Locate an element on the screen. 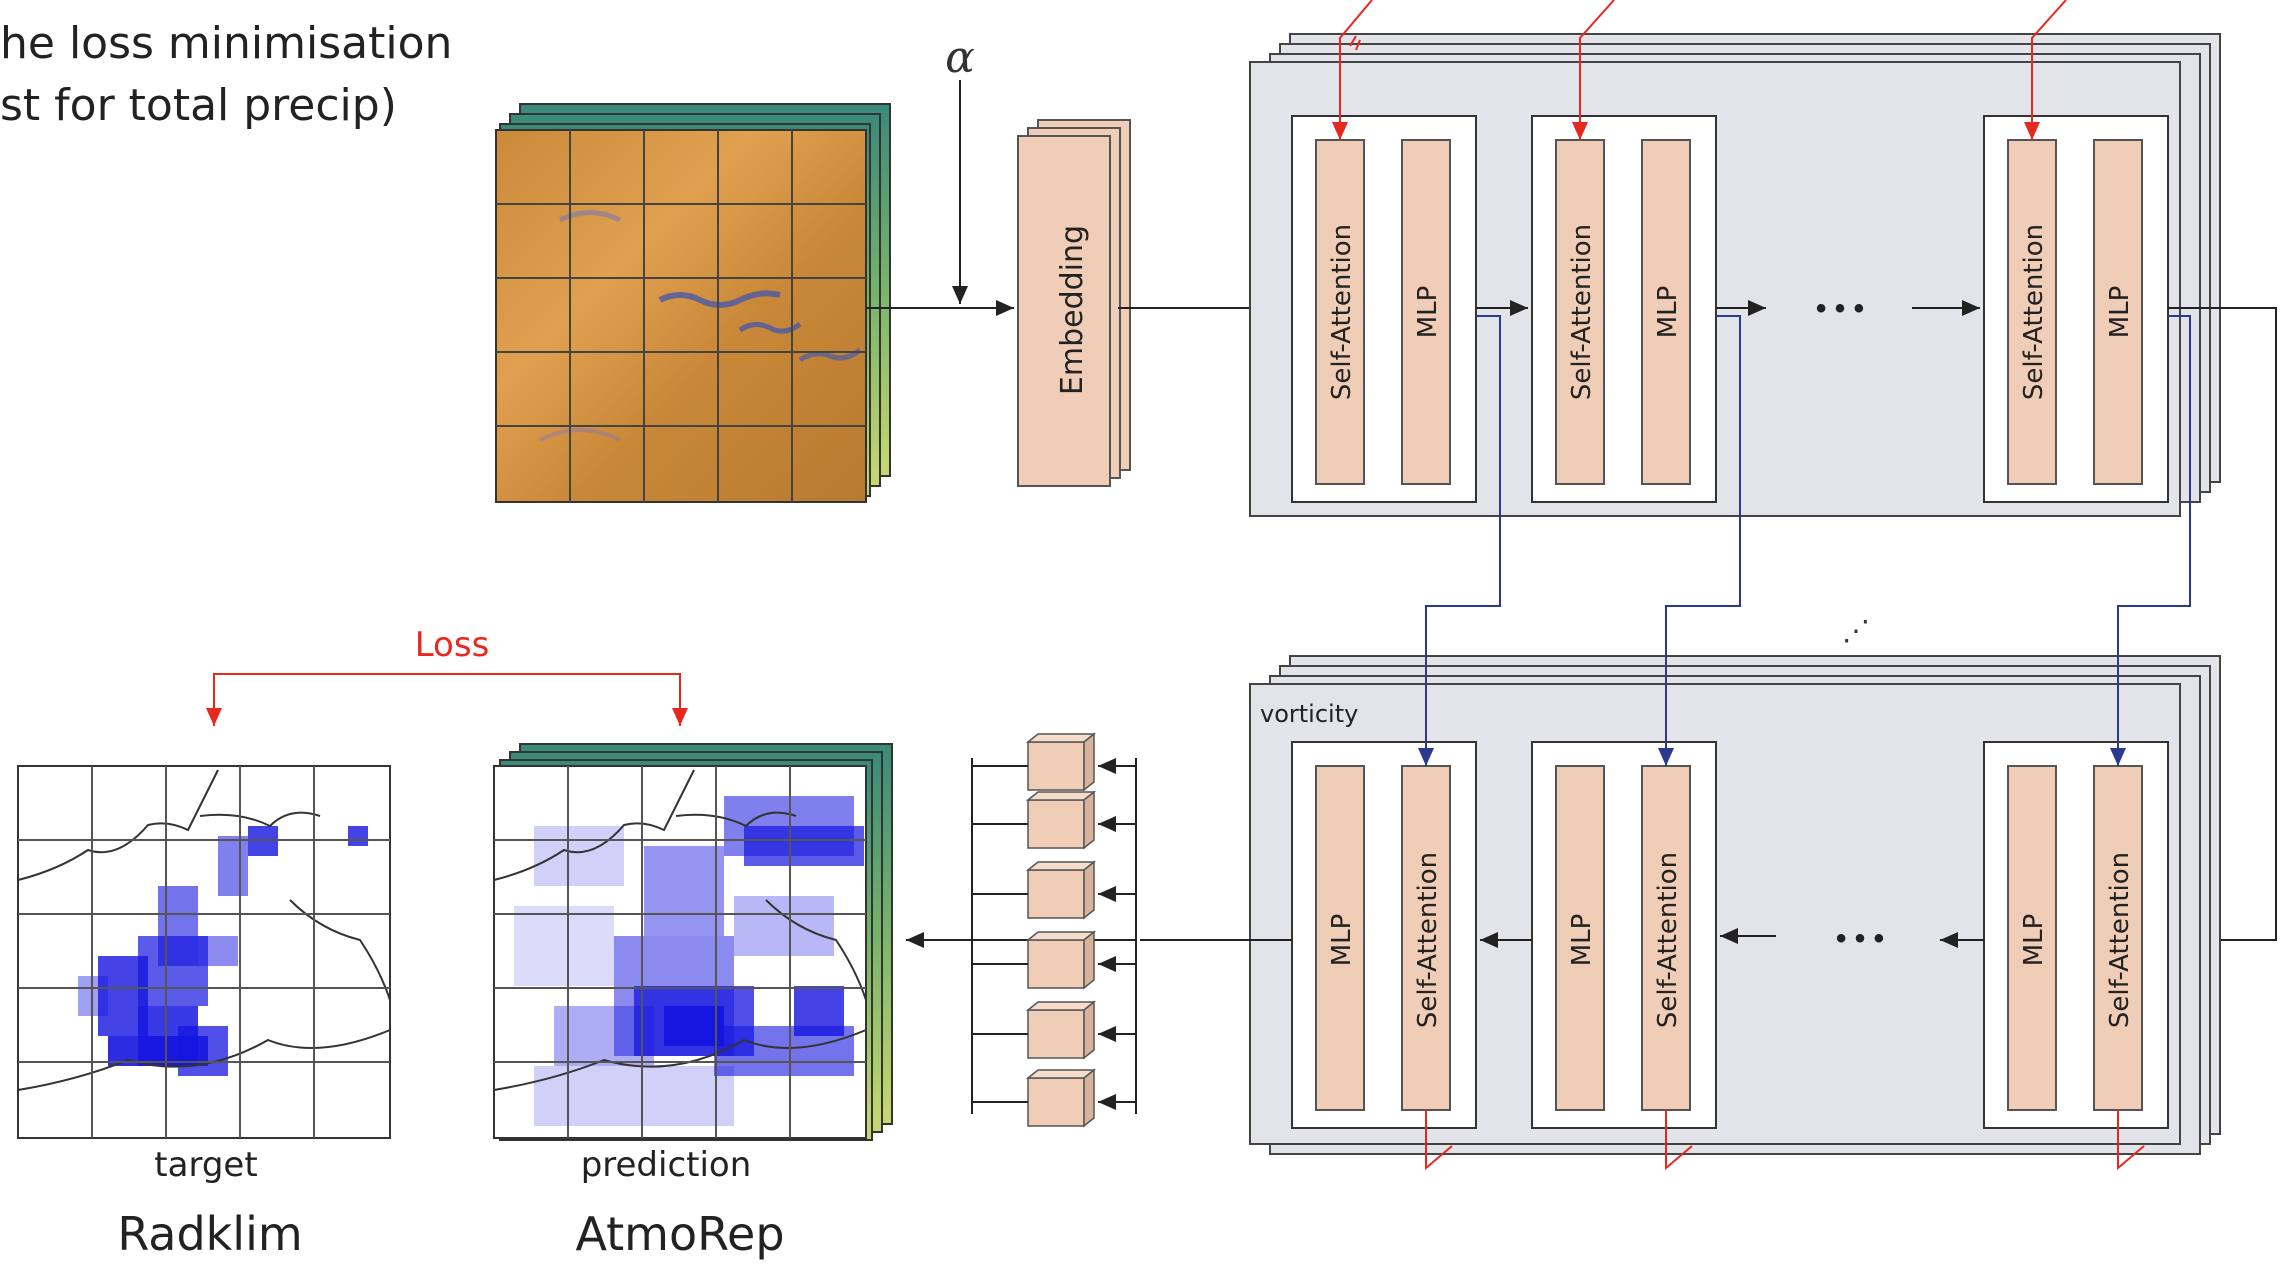 The image size is (2280, 1272). enc-2-mlp-label: MLP is located at coordinates (1668, 312).